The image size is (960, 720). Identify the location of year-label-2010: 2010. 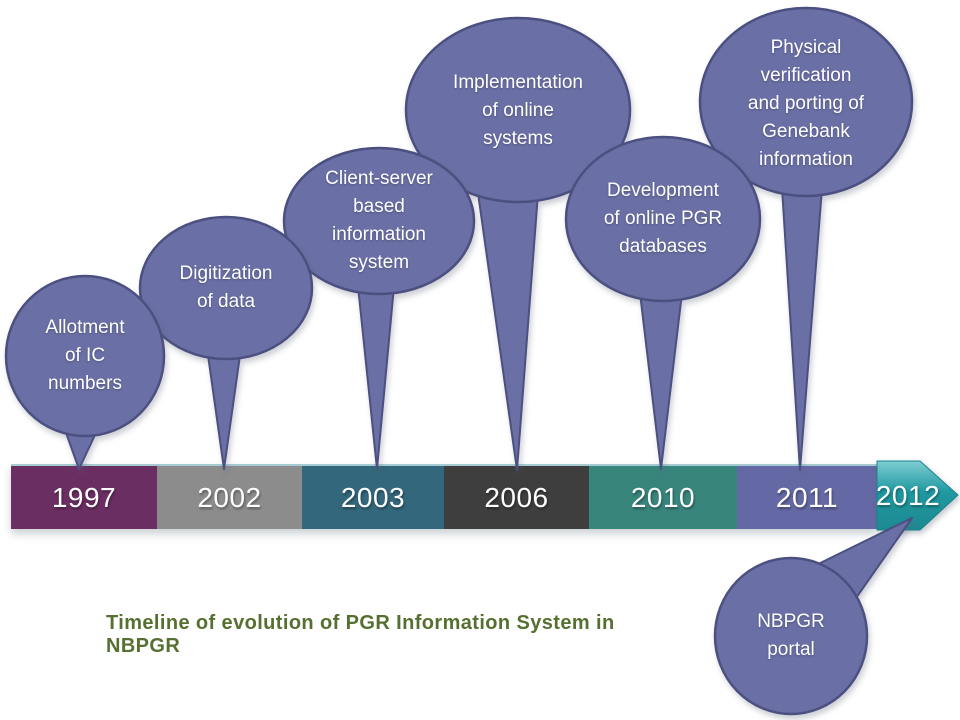
(663, 497).